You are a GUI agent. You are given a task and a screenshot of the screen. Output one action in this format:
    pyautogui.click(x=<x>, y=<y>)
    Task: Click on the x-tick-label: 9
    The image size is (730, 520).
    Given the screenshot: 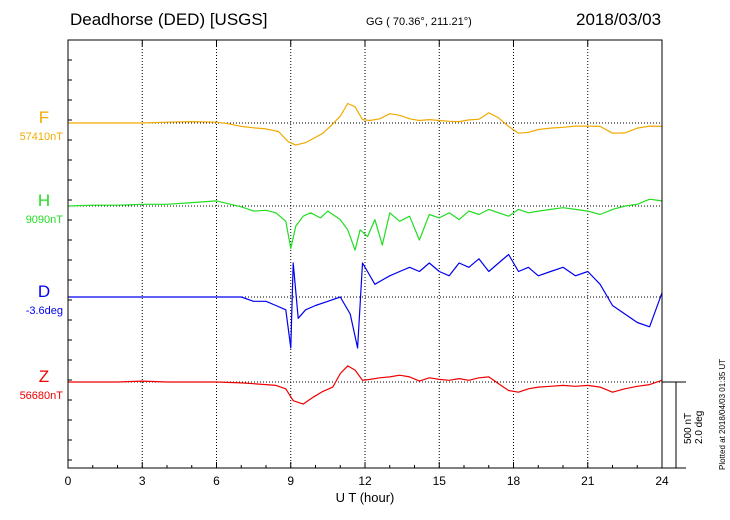 What is the action you would take?
    pyautogui.click(x=290, y=481)
    